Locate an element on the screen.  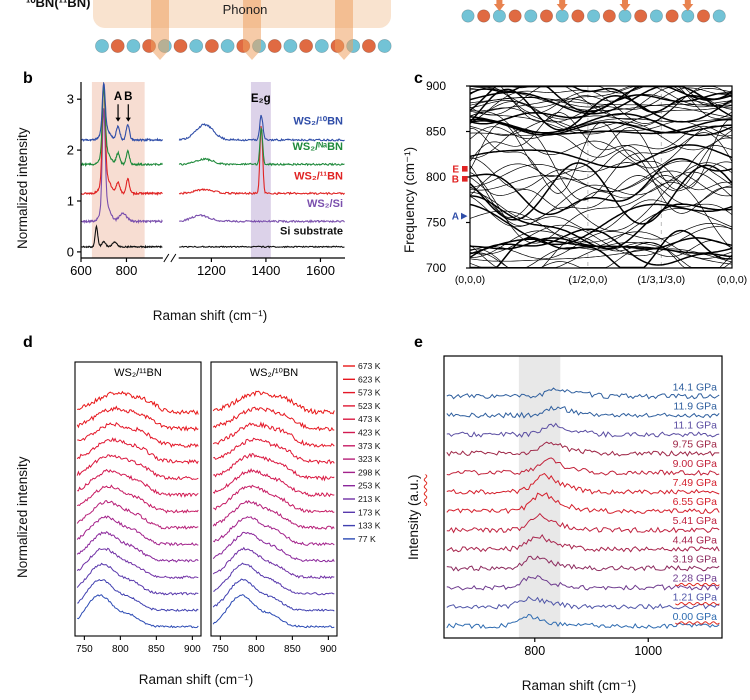
panel-e-xlabel: Raman shift (cm⁻¹) is located at coordinates (579, 685).